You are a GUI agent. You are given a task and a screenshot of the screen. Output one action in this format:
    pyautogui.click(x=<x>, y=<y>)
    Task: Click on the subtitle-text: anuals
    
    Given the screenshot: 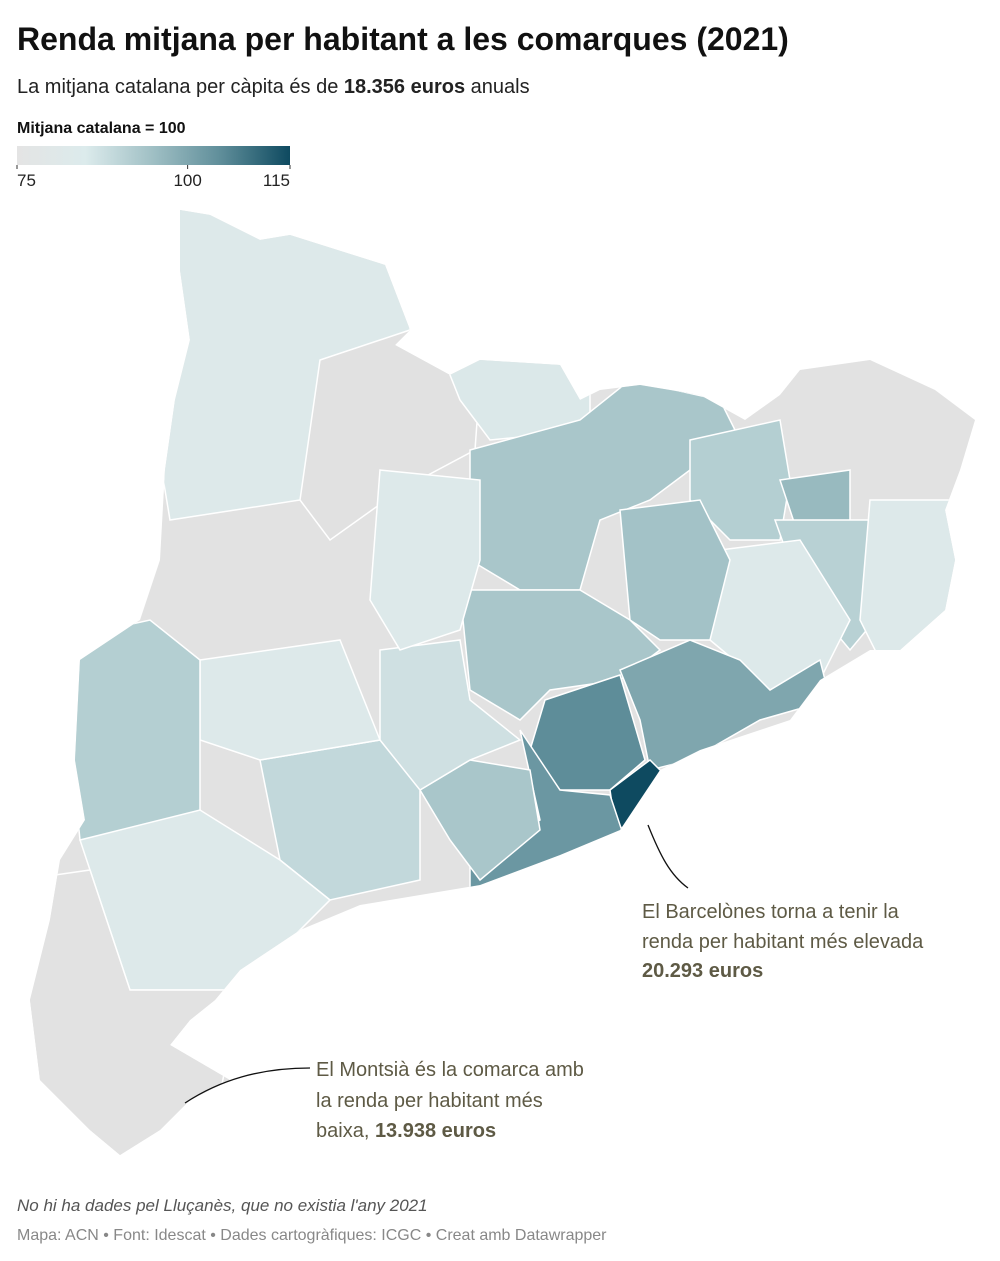 What is the action you would take?
    pyautogui.click(x=497, y=87)
    